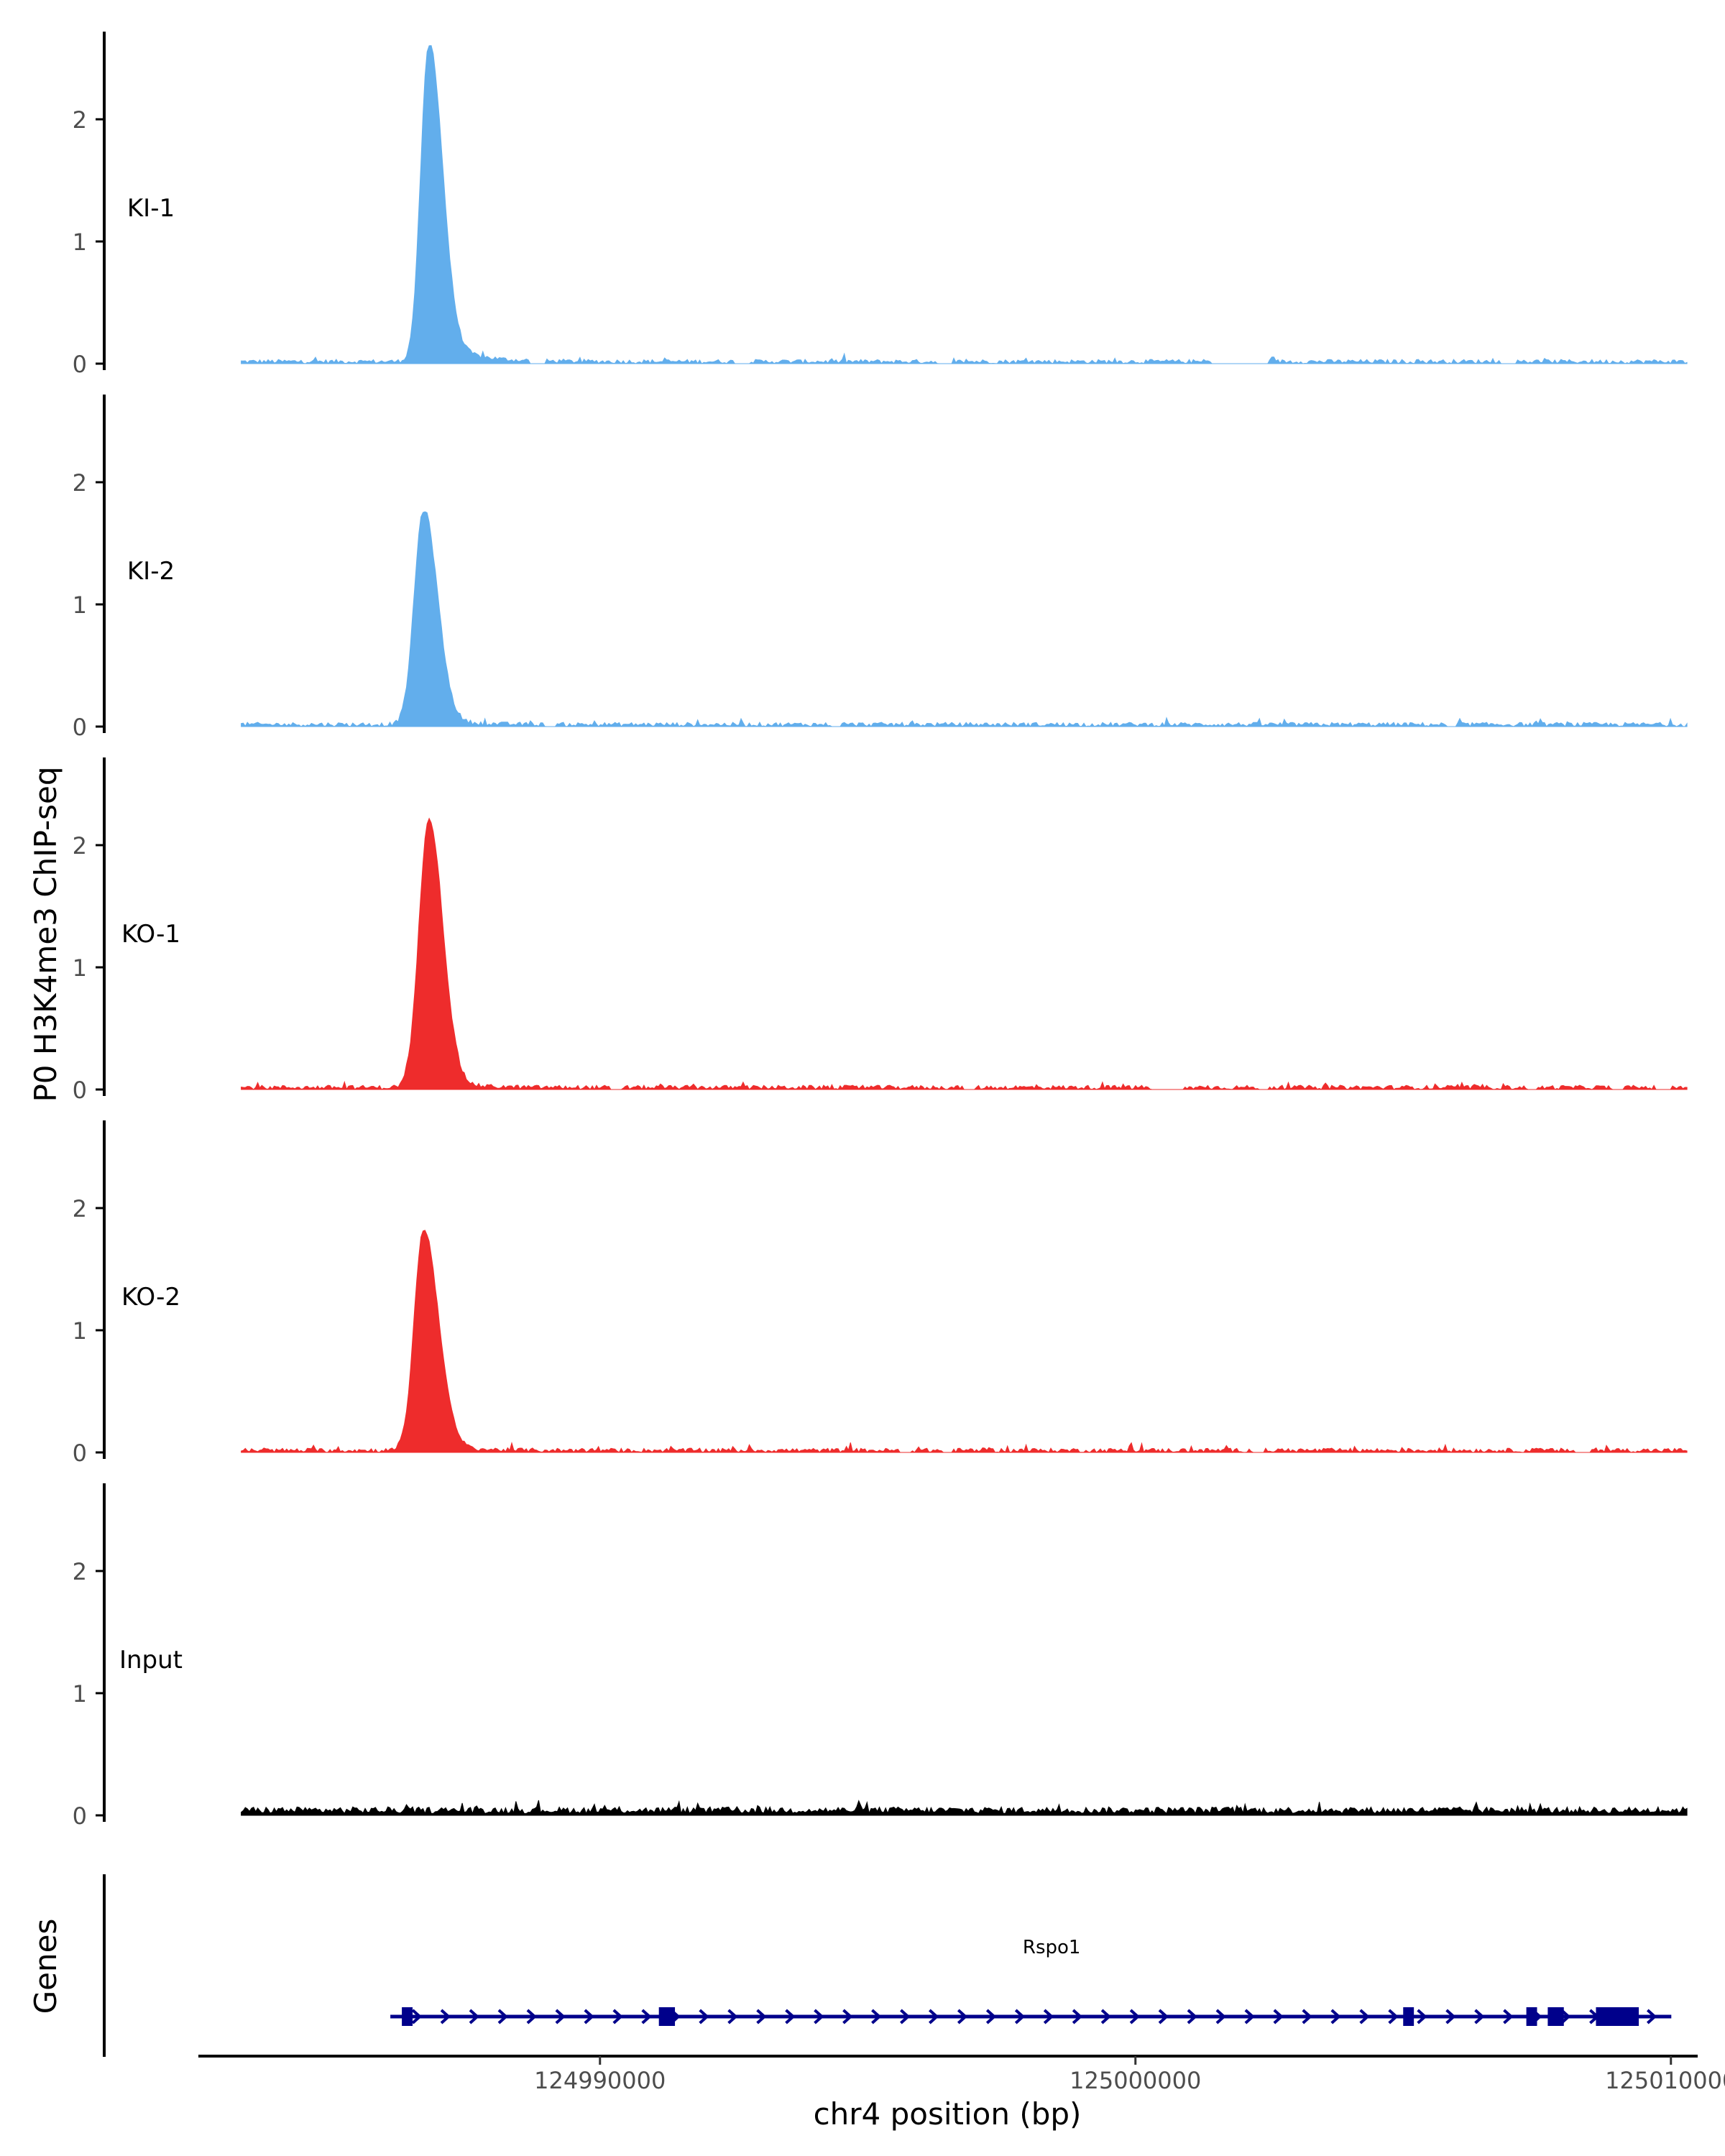 This screenshot has height=2156, width=1725. What do you see at coordinates (45, 1966) in the screenshot?
I see `genes-panel-label: Genes` at bounding box center [45, 1966].